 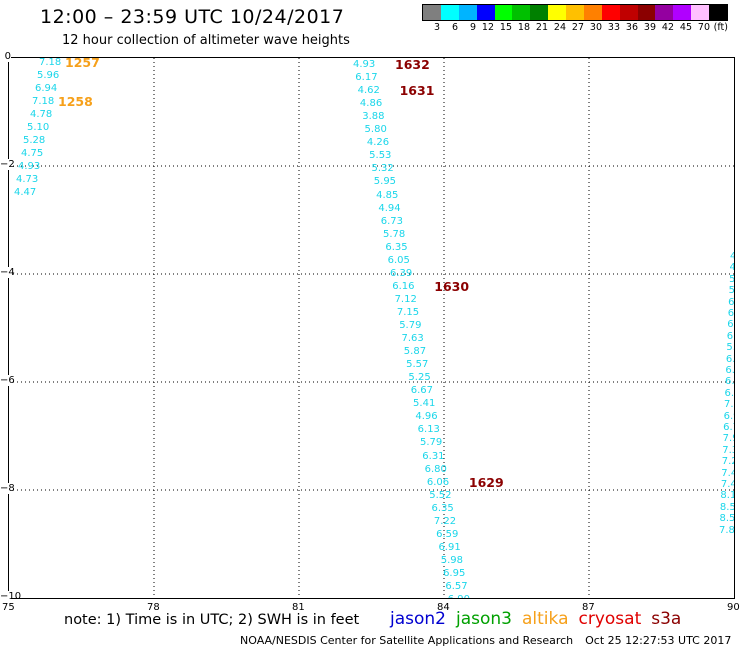 I want to click on wave-height-value: 6.57, so click(x=456, y=586).